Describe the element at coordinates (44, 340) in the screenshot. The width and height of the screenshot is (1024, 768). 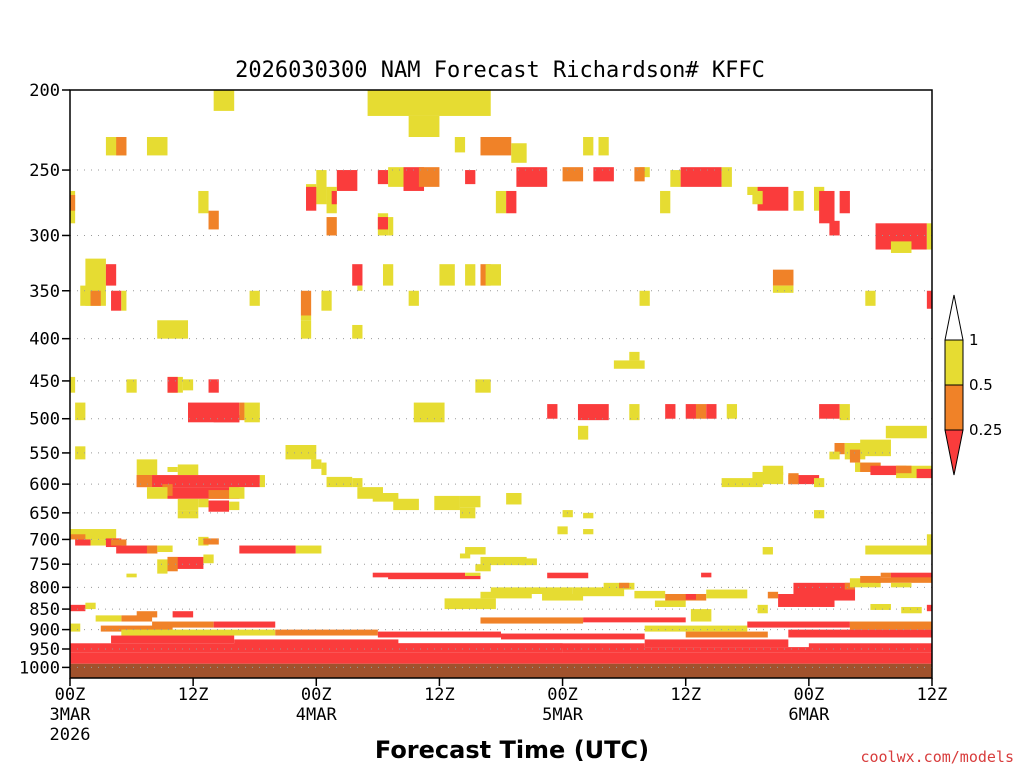
I see `y-tick-label: 400` at that location.